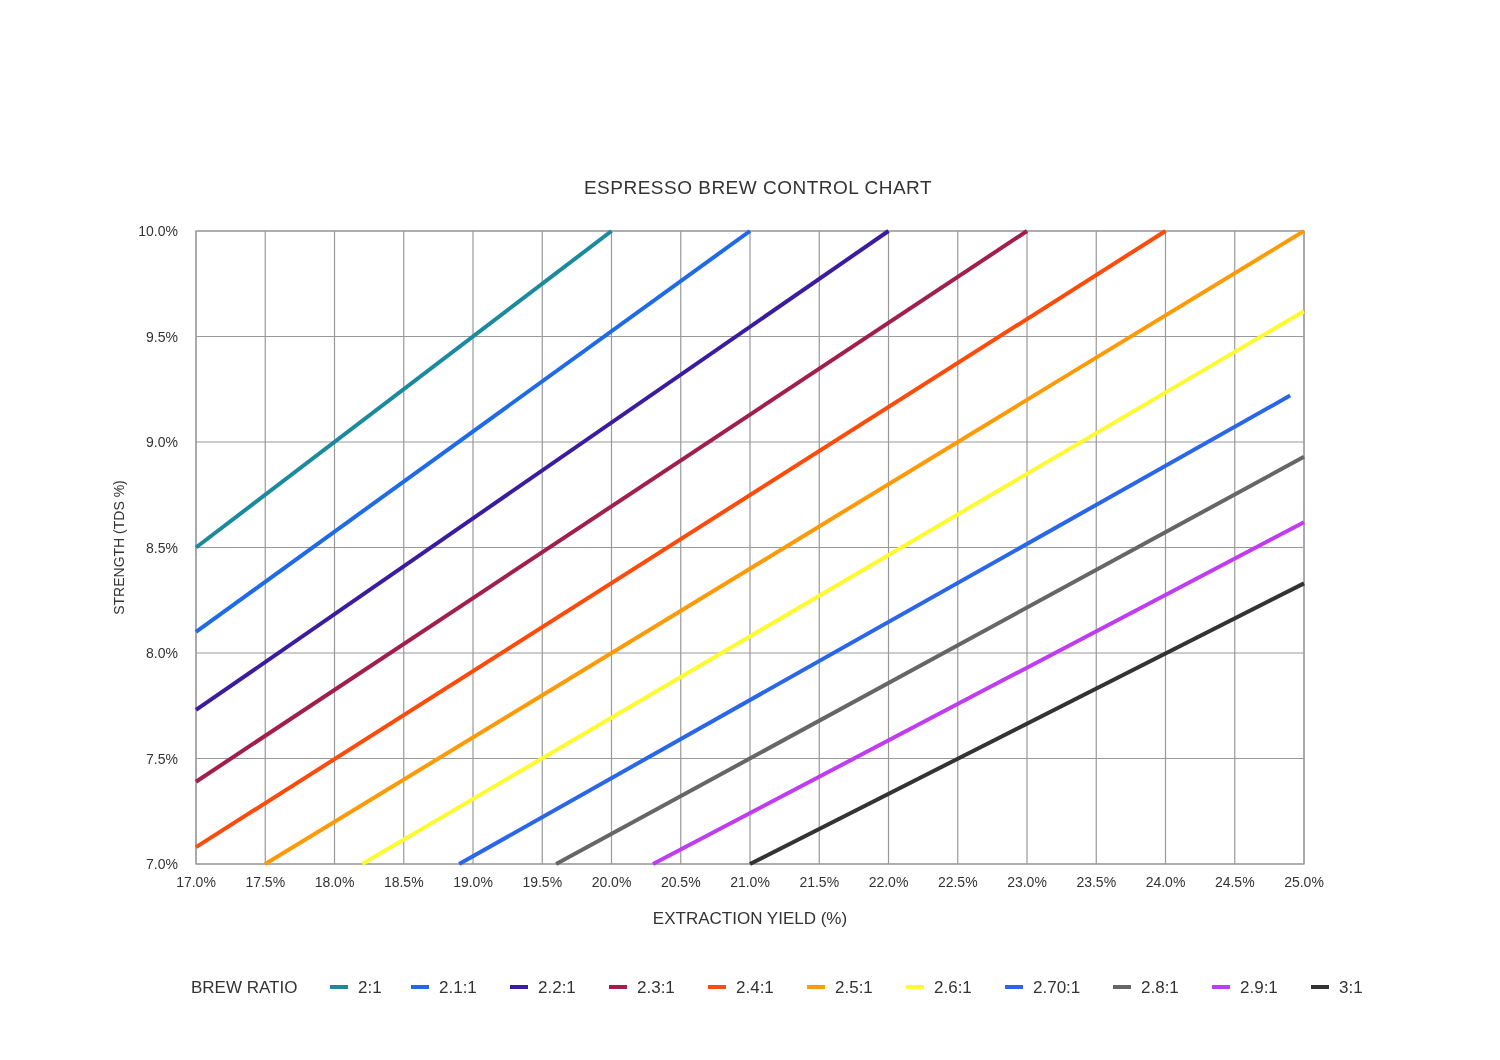  Describe the element at coordinates (162, 864) in the screenshot. I see `y-tick-label: 7.0%` at that location.